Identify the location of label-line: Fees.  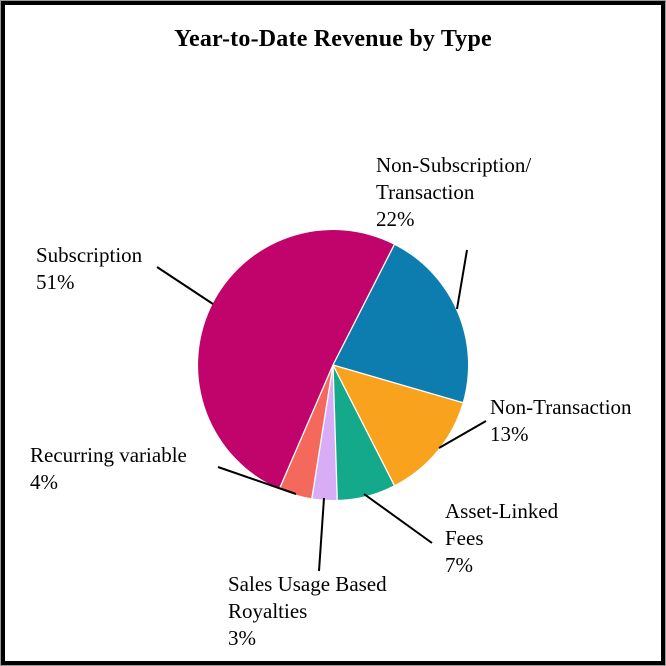
(464, 538).